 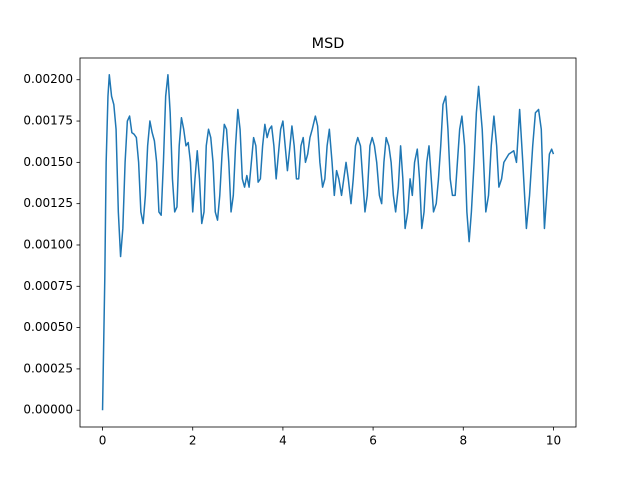 I want to click on x-tick-label: 2, so click(x=193, y=441).